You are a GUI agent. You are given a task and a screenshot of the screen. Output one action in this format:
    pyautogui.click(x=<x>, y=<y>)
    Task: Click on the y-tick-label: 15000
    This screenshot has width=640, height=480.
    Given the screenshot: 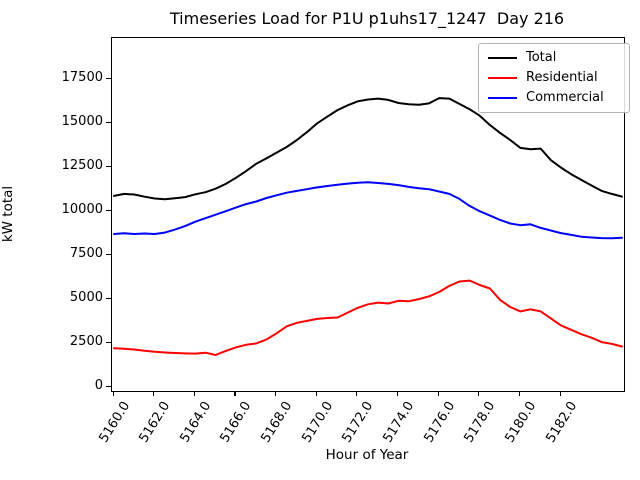 What is the action you would take?
    pyautogui.click(x=82, y=122)
    